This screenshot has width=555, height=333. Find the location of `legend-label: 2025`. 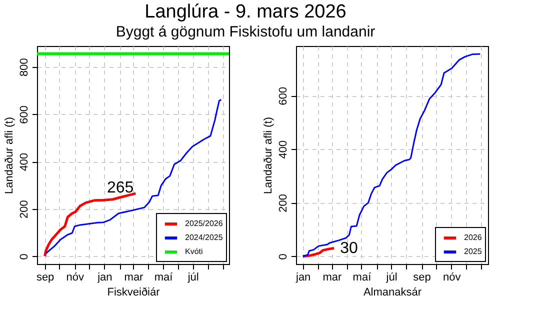

legend-label: 2025 is located at coordinates (473, 251).